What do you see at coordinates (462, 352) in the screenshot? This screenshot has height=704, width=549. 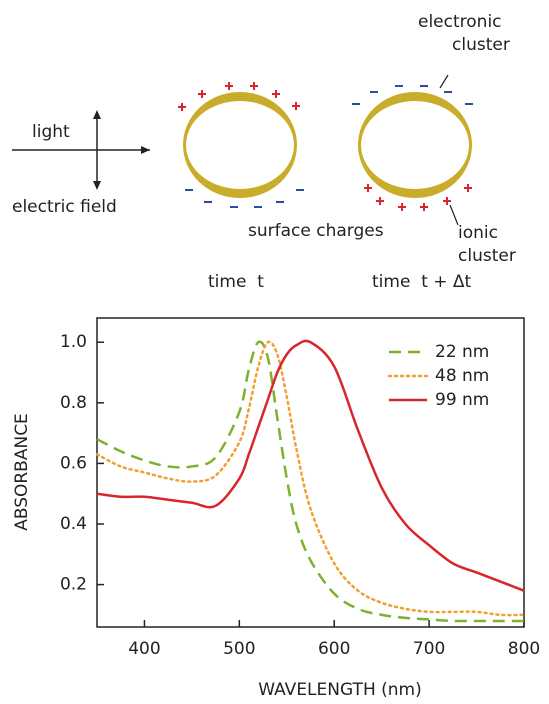 I see `legend-label: 22 nm` at bounding box center [462, 352].